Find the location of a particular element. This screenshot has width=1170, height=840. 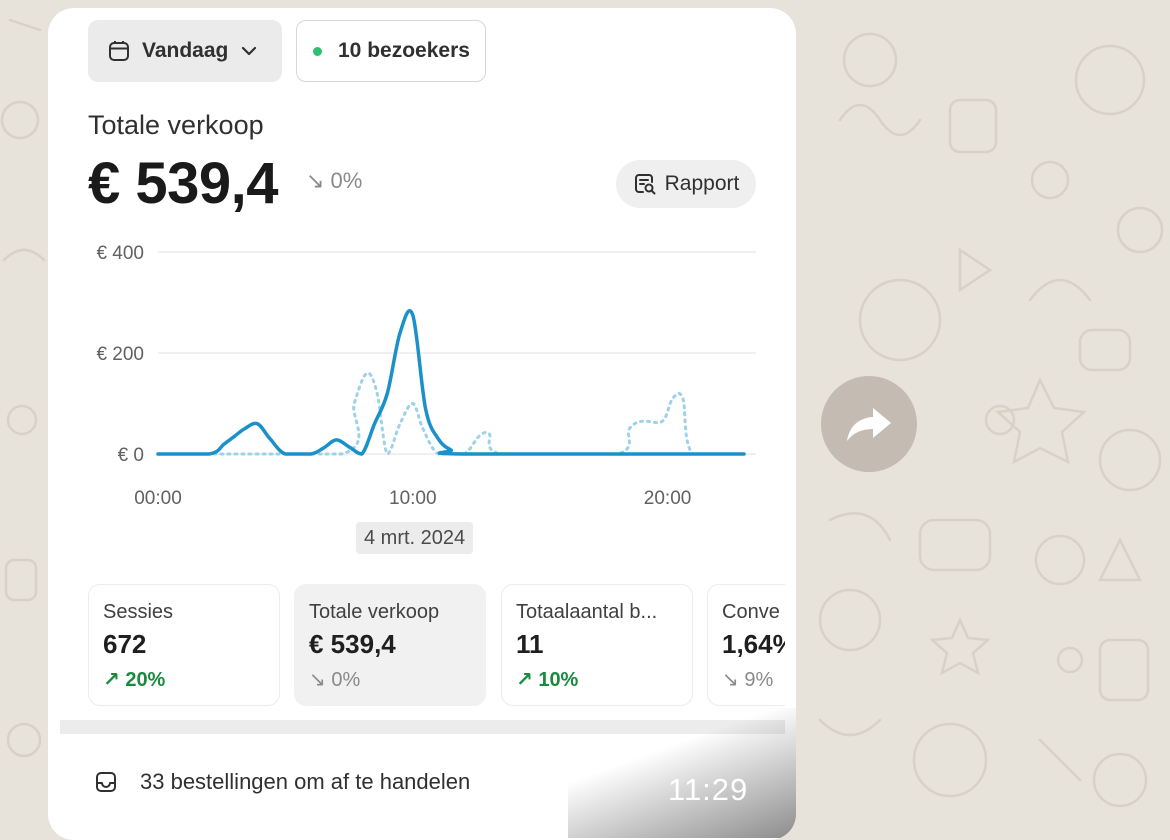

metric-change: ↘ 9% is located at coordinates (748, 680).